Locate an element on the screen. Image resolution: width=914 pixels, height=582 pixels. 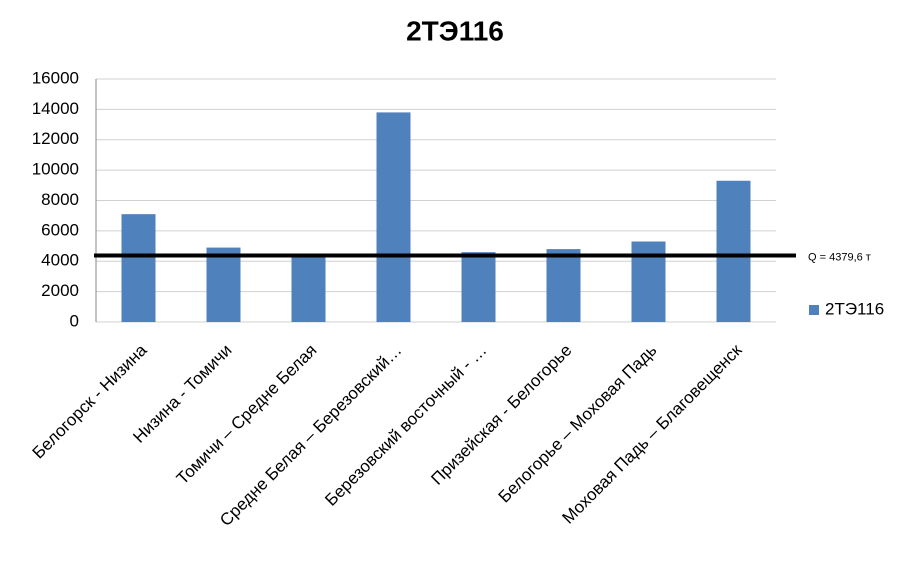
y-tick-label: 0 is located at coordinates (74, 320).